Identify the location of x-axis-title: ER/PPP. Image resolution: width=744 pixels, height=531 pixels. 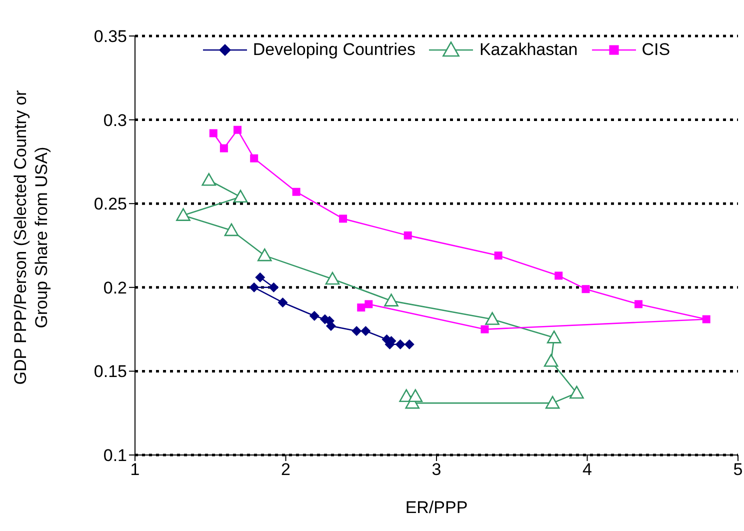
(436, 507).